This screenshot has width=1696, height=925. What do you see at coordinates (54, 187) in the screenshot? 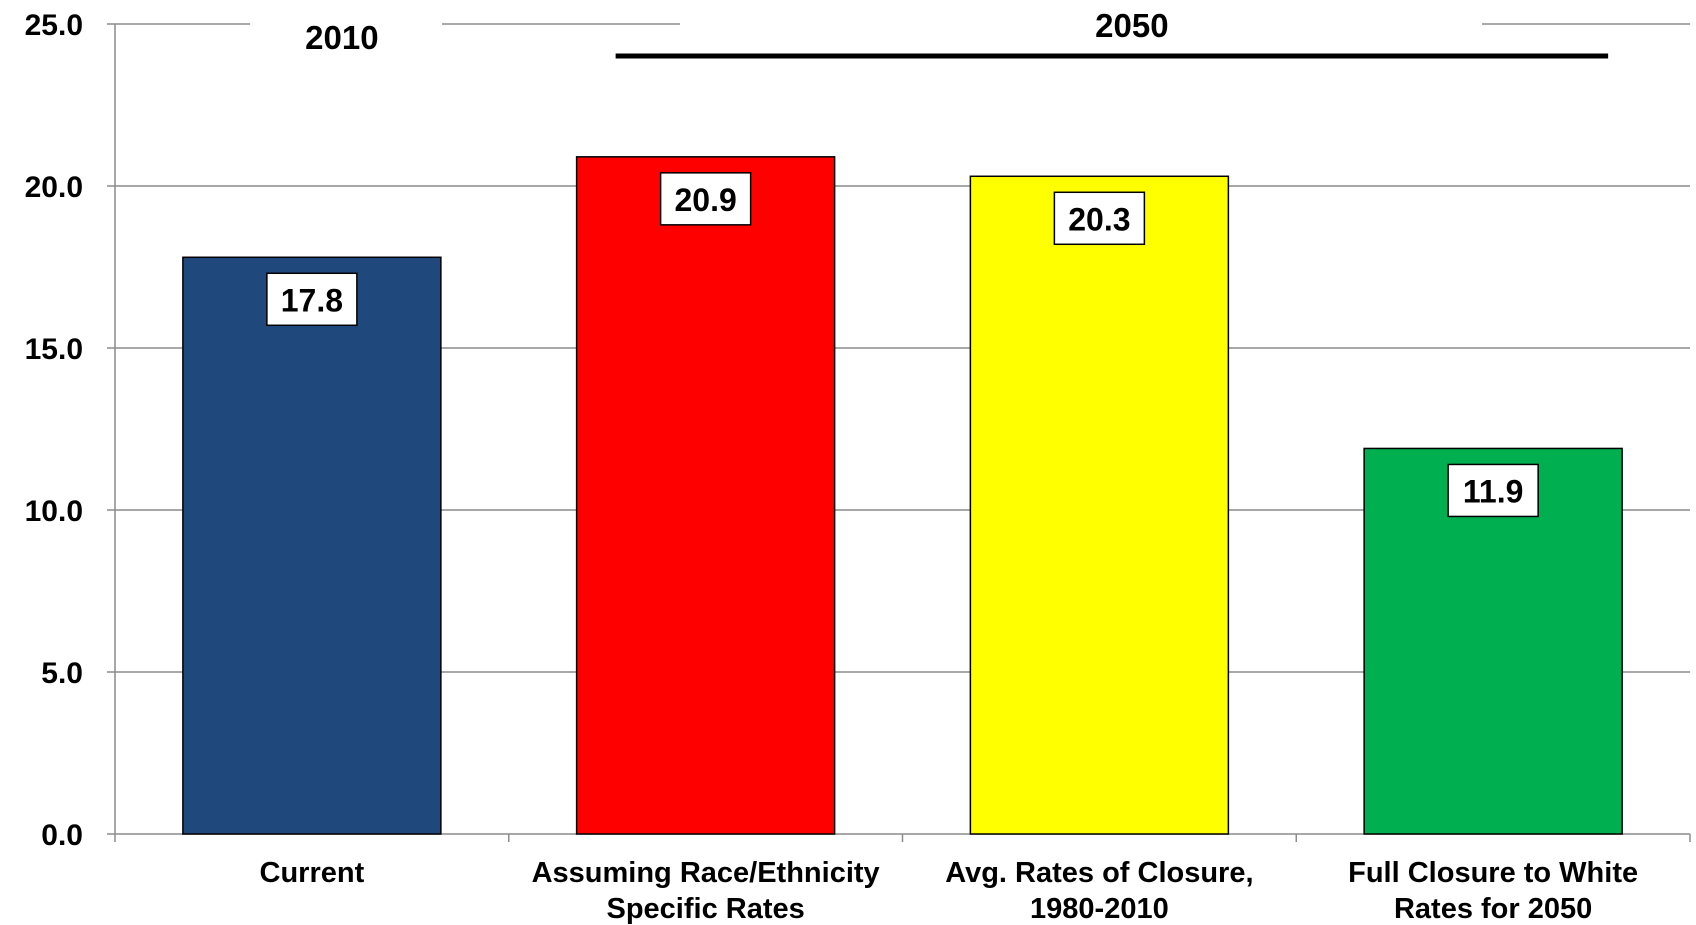
I see `y-tick-label: 20.0` at bounding box center [54, 187].